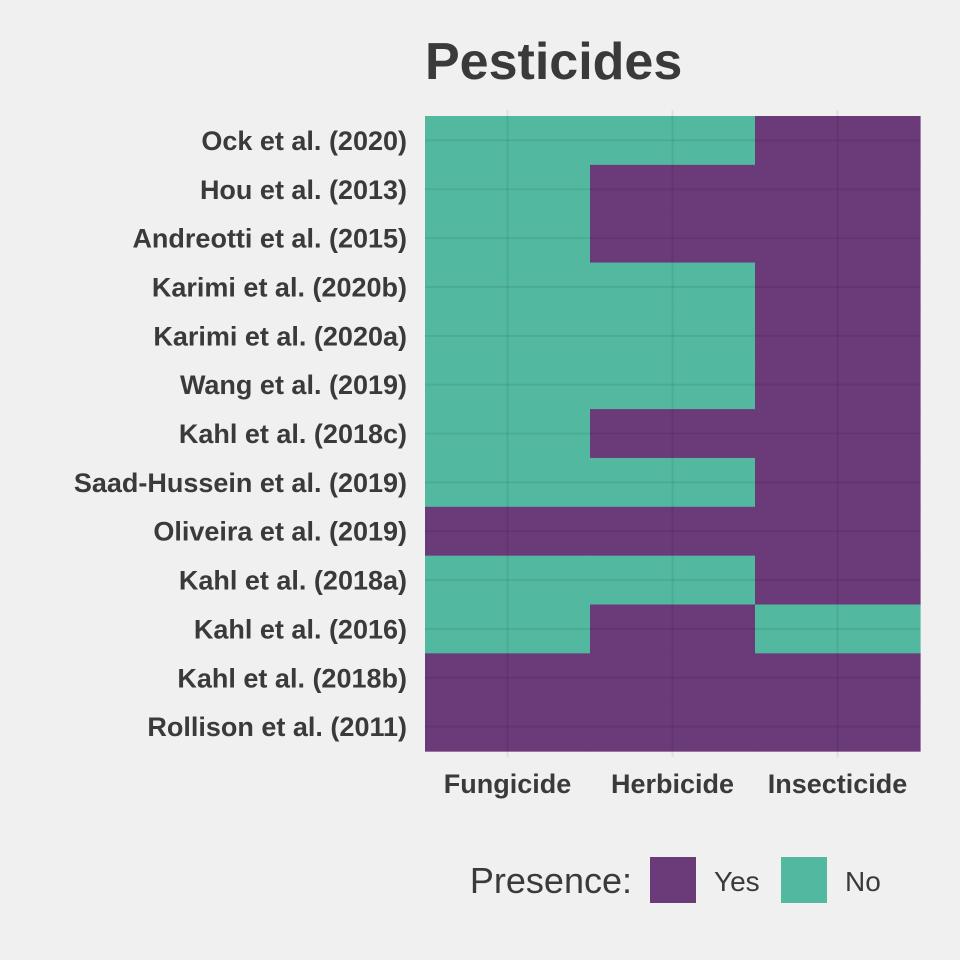 Image resolution: width=960 pixels, height=960 pixels. What do you see at coordinates (277, 727) in the screenshot?
I see `row-label: Rollison et al. (2011)` at bounding box center [277, 727].